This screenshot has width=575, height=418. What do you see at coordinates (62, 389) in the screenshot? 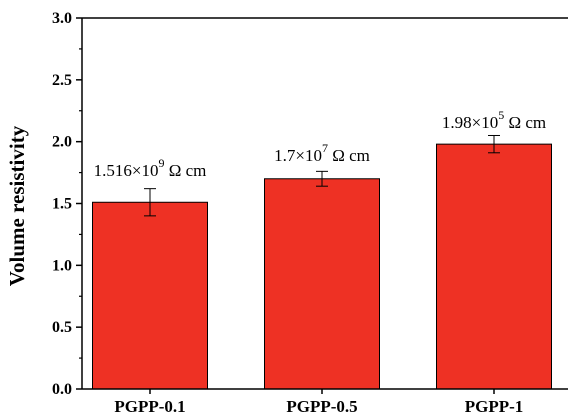
I see `y-tick-label: 0.0` at bounding box center [62, 389].